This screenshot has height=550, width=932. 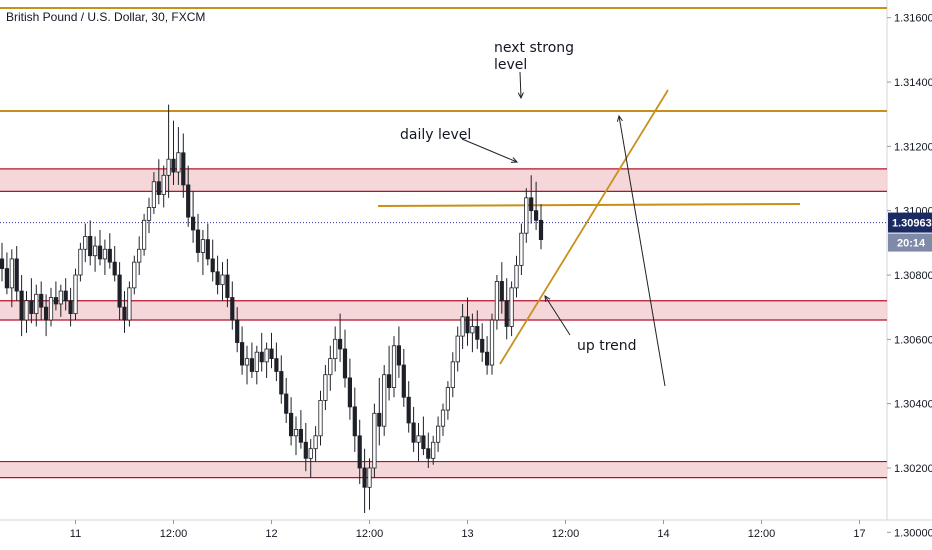 What do you see at coordinates (520, 96) in the screenshot?
I see `next-strong-level-arrow-head` at bounding box center [520, 96].